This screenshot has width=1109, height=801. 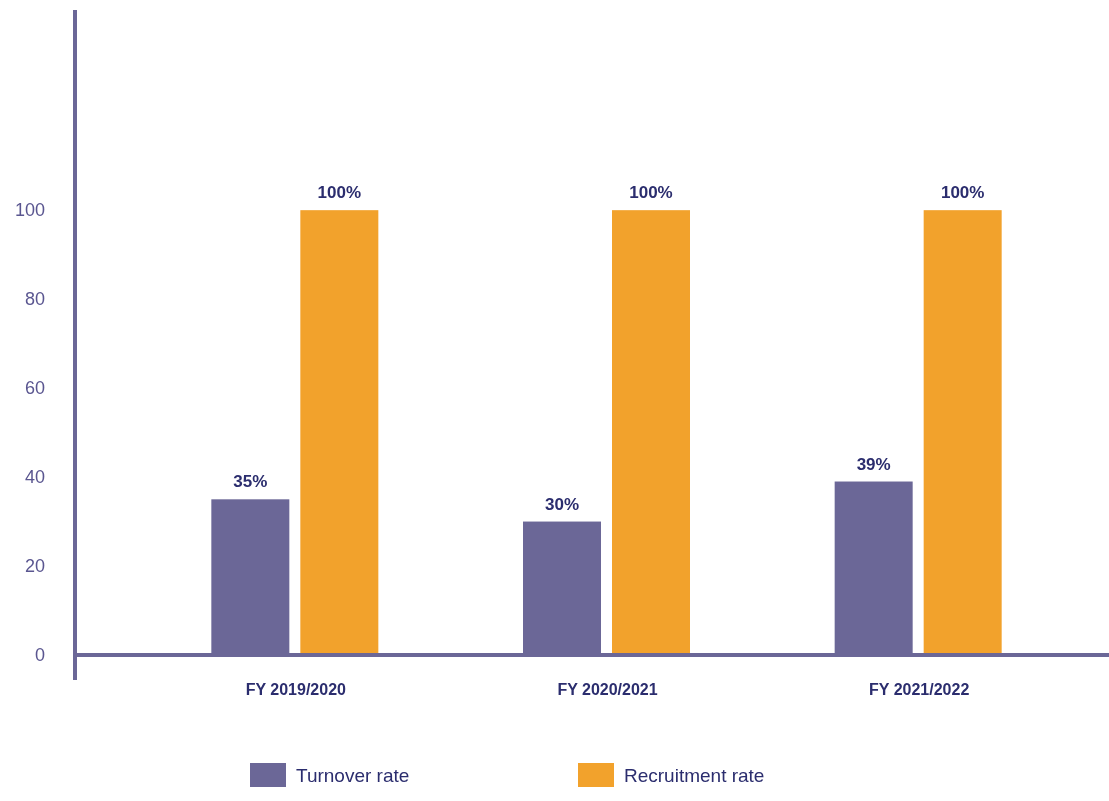 I want to click on data-label: 35%, so click(x=250, y=482).